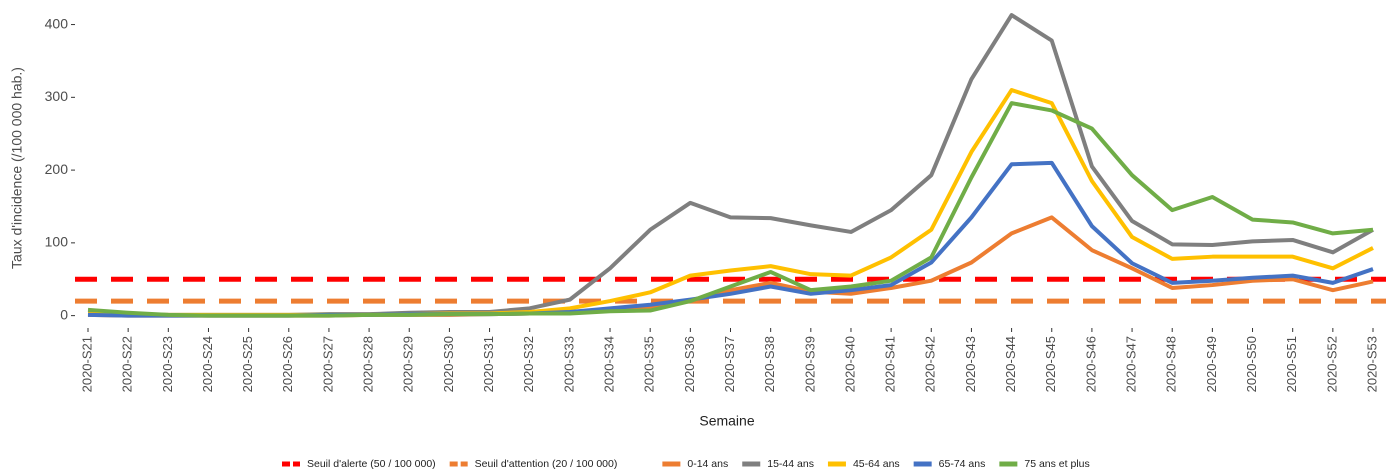  What do you see at coordinates (488, 364) in the screenshot?
I see `x-tick-label: 2020-S31` at bounding box center [488, 364].